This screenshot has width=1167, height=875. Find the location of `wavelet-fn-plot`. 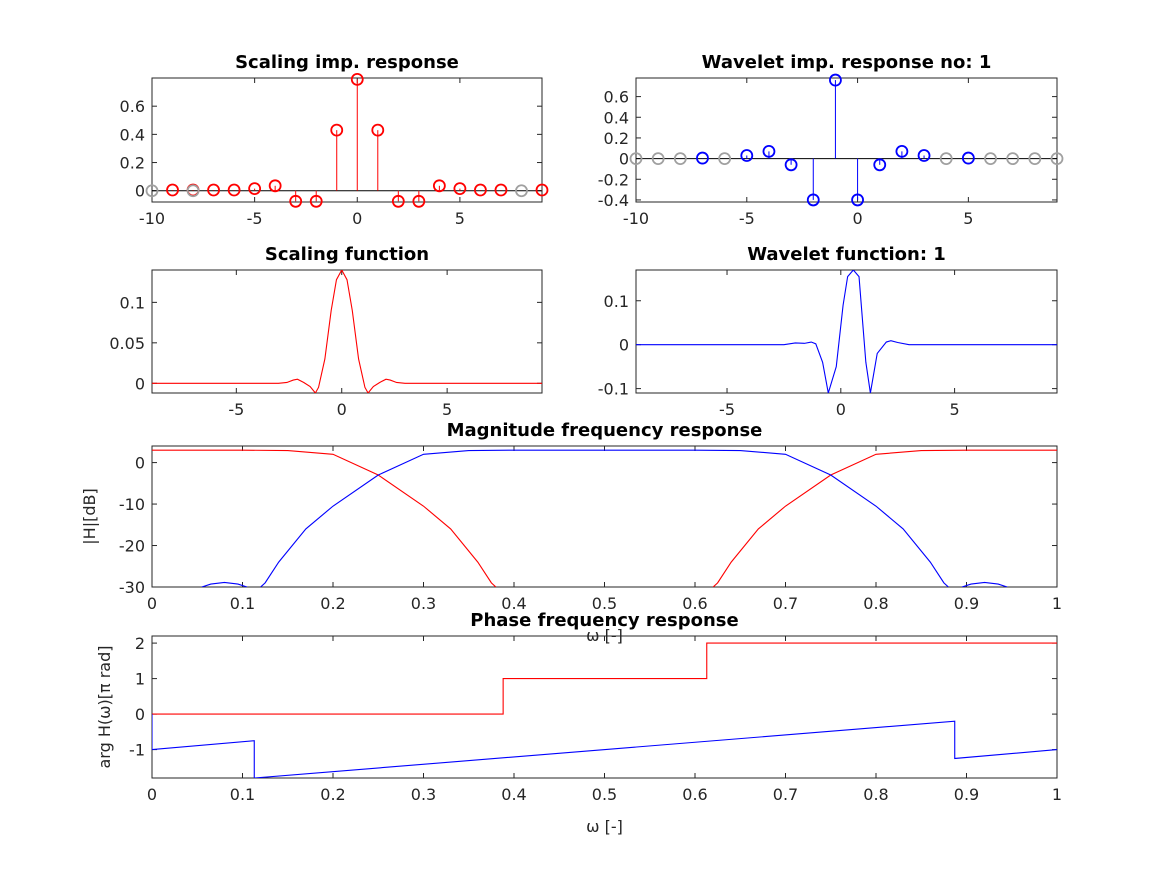

wavelet-fn-plot is located at coordinates (846, 331).